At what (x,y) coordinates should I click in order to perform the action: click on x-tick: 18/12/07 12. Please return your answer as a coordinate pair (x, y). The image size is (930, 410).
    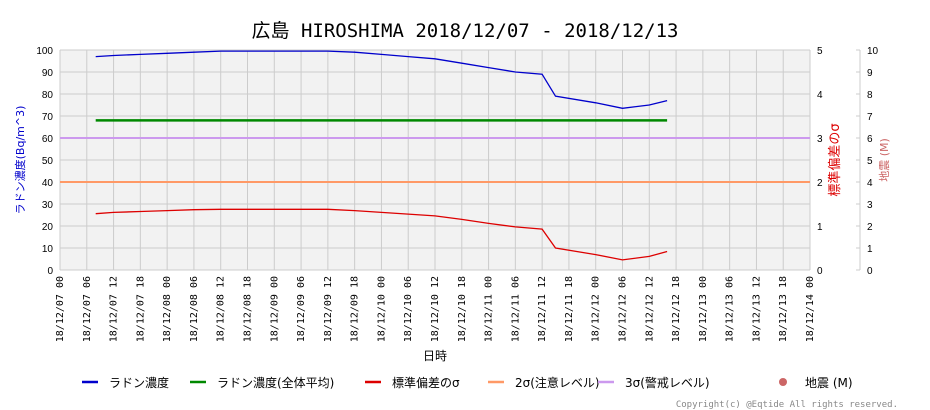
    Looking at the image, I should click on (114, 309).